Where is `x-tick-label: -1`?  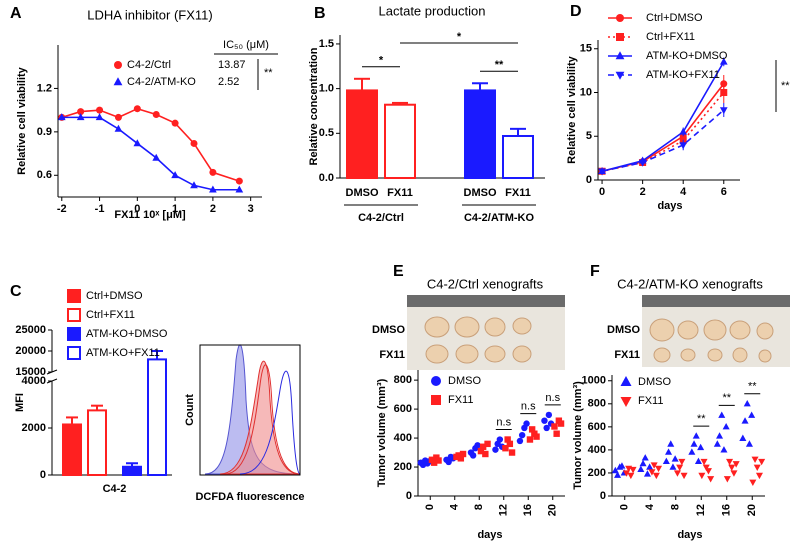 x-tick-label: -1 is located at coordinates (100, 209).